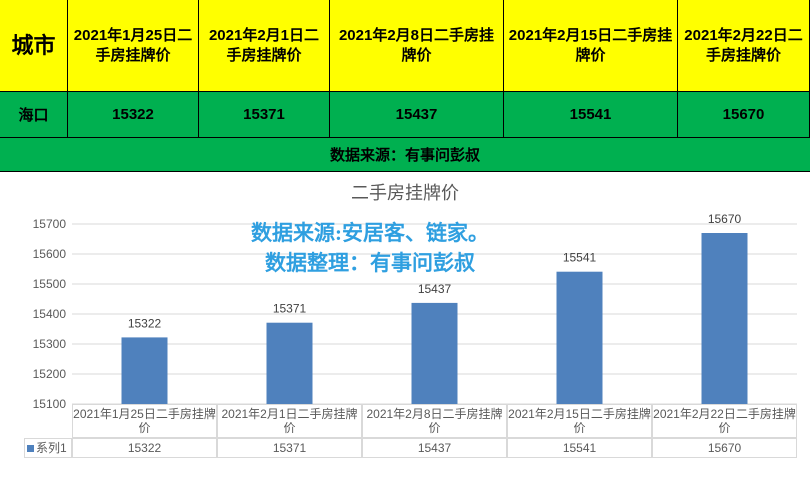 This screenshot has height=484, width=810. What do you see at coordinates (50, 314) in the screenshot?
I see `y-tick-label: 15400` at bounding box center [50, 314].